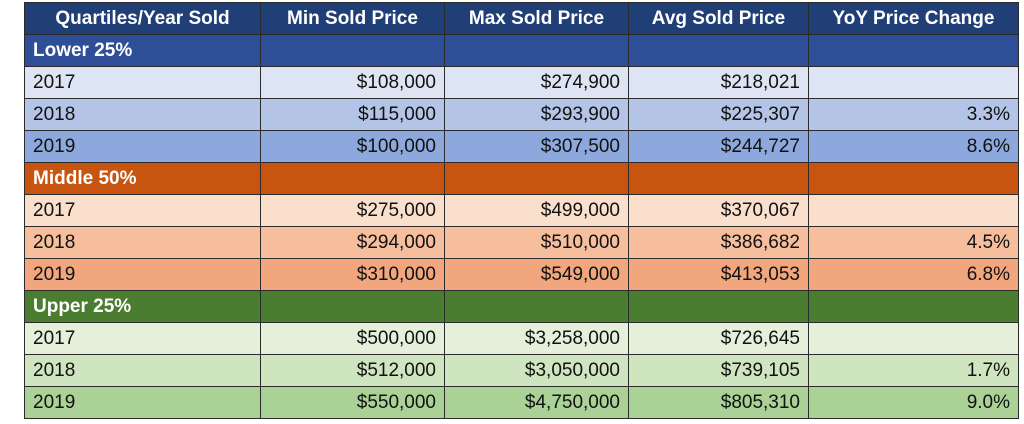 This screenshot has width=1024, height=424. I want to click on table-row: 2017 $275,000 $499,000 $370,067, so click(521, 210).